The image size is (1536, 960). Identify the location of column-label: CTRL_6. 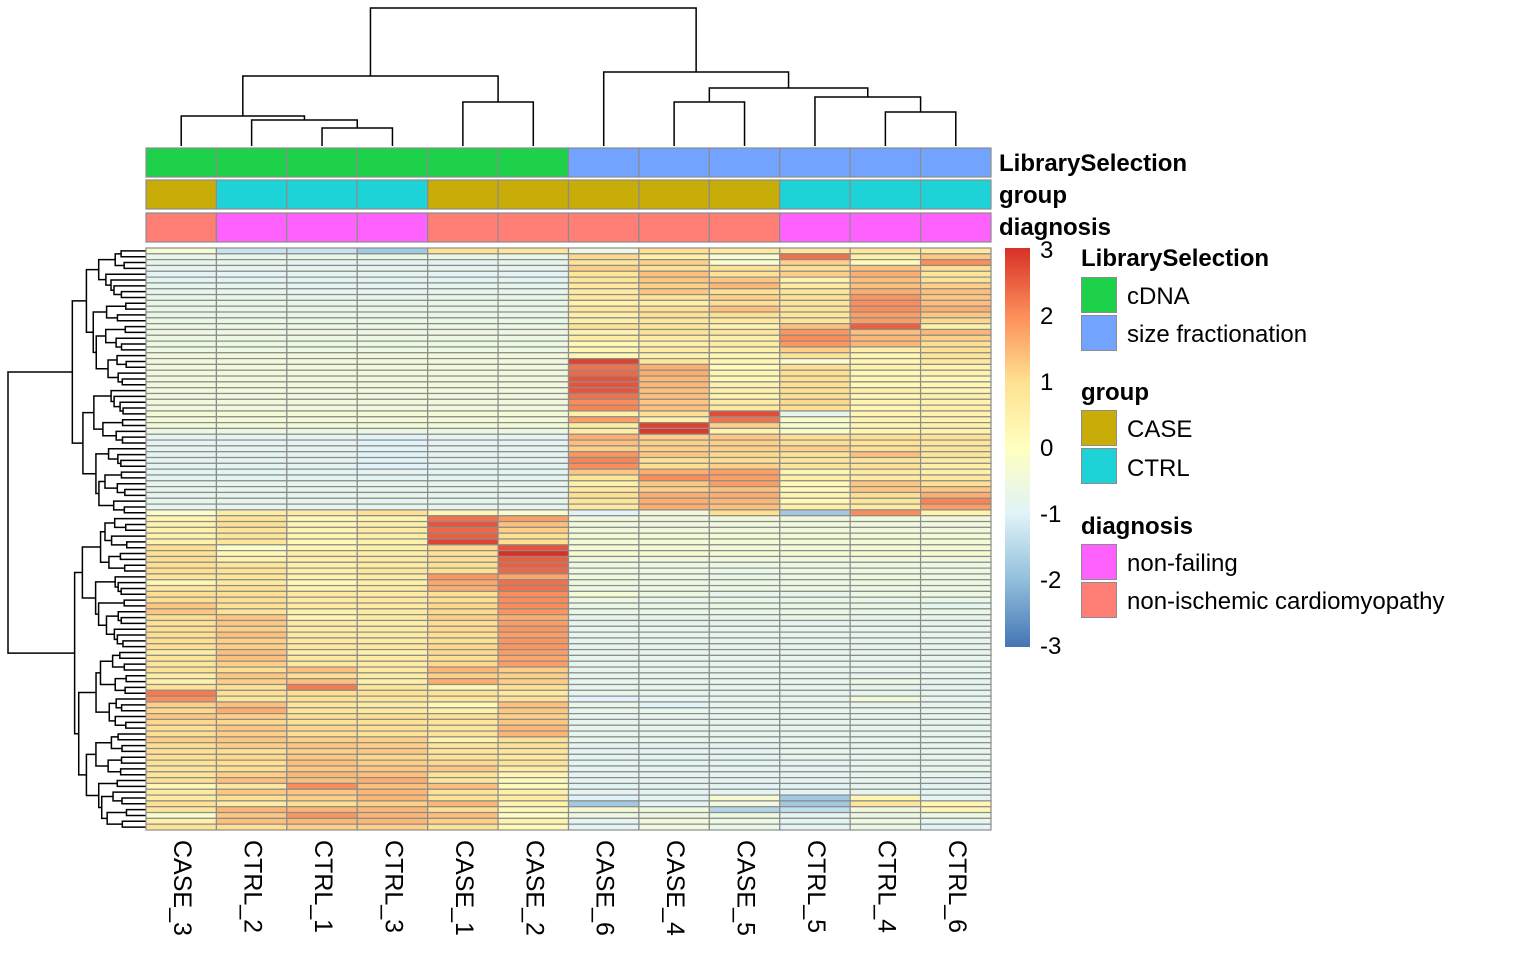
(956, 887).